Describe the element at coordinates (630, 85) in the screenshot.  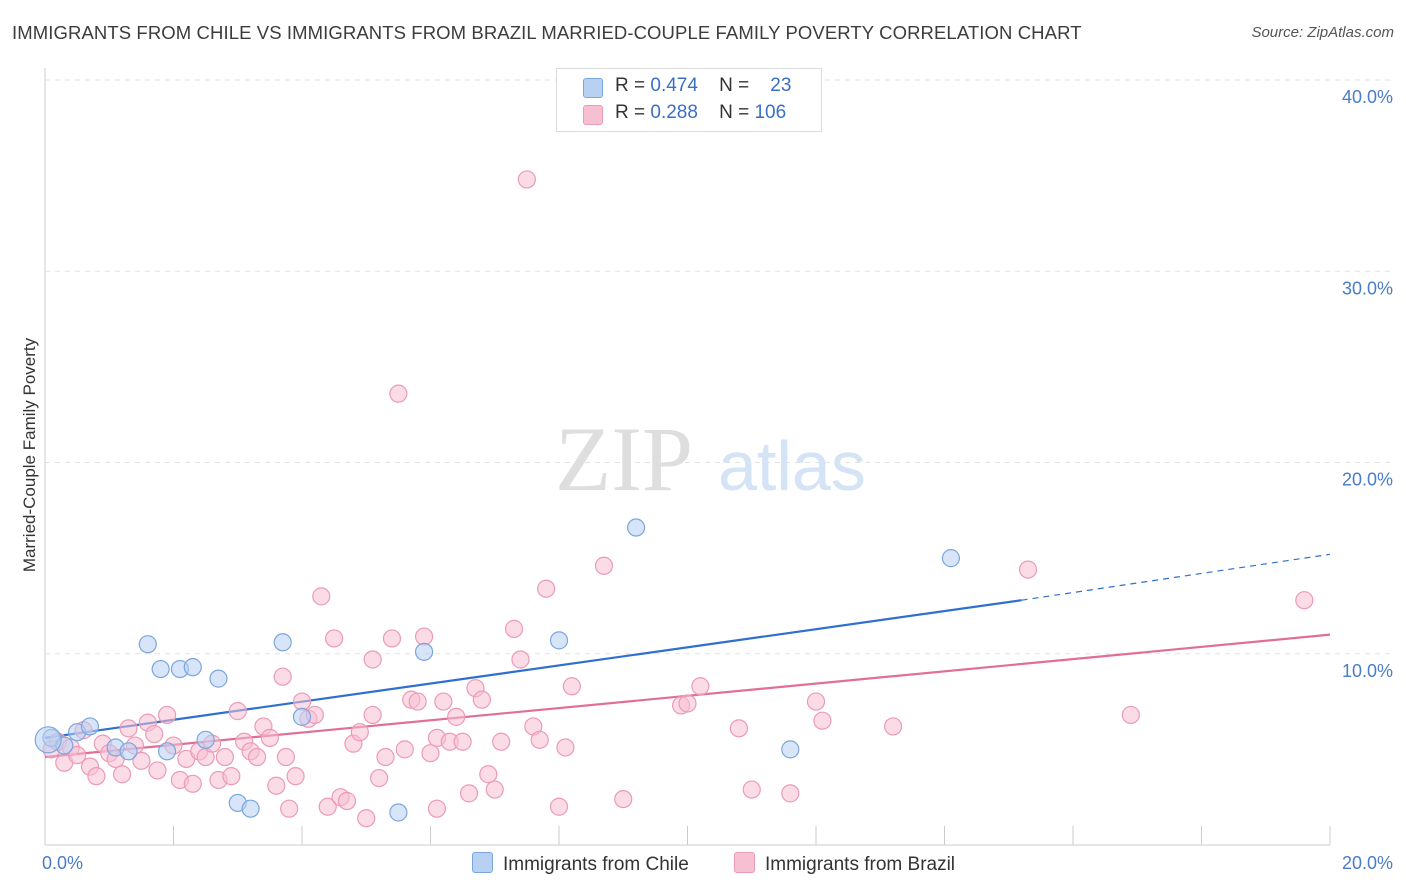
I see `legend-chile-r-label: R =` at that location.